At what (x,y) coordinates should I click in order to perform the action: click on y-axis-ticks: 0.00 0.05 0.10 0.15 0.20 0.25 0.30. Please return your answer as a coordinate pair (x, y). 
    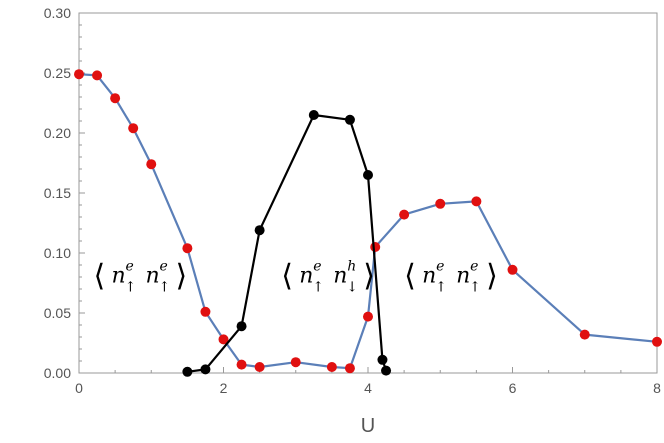
    Looking at the image, I should click on (64, 193).